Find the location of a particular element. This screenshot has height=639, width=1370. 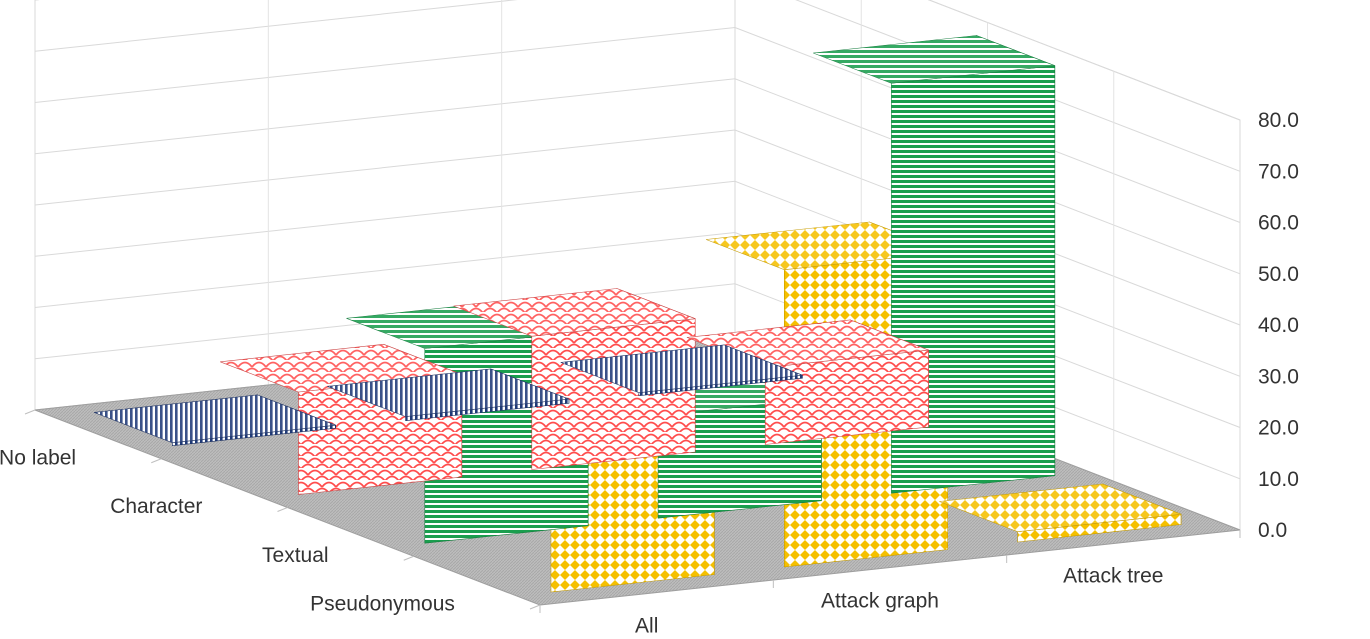

x-category-label: All is located at coordinates (646, 626).